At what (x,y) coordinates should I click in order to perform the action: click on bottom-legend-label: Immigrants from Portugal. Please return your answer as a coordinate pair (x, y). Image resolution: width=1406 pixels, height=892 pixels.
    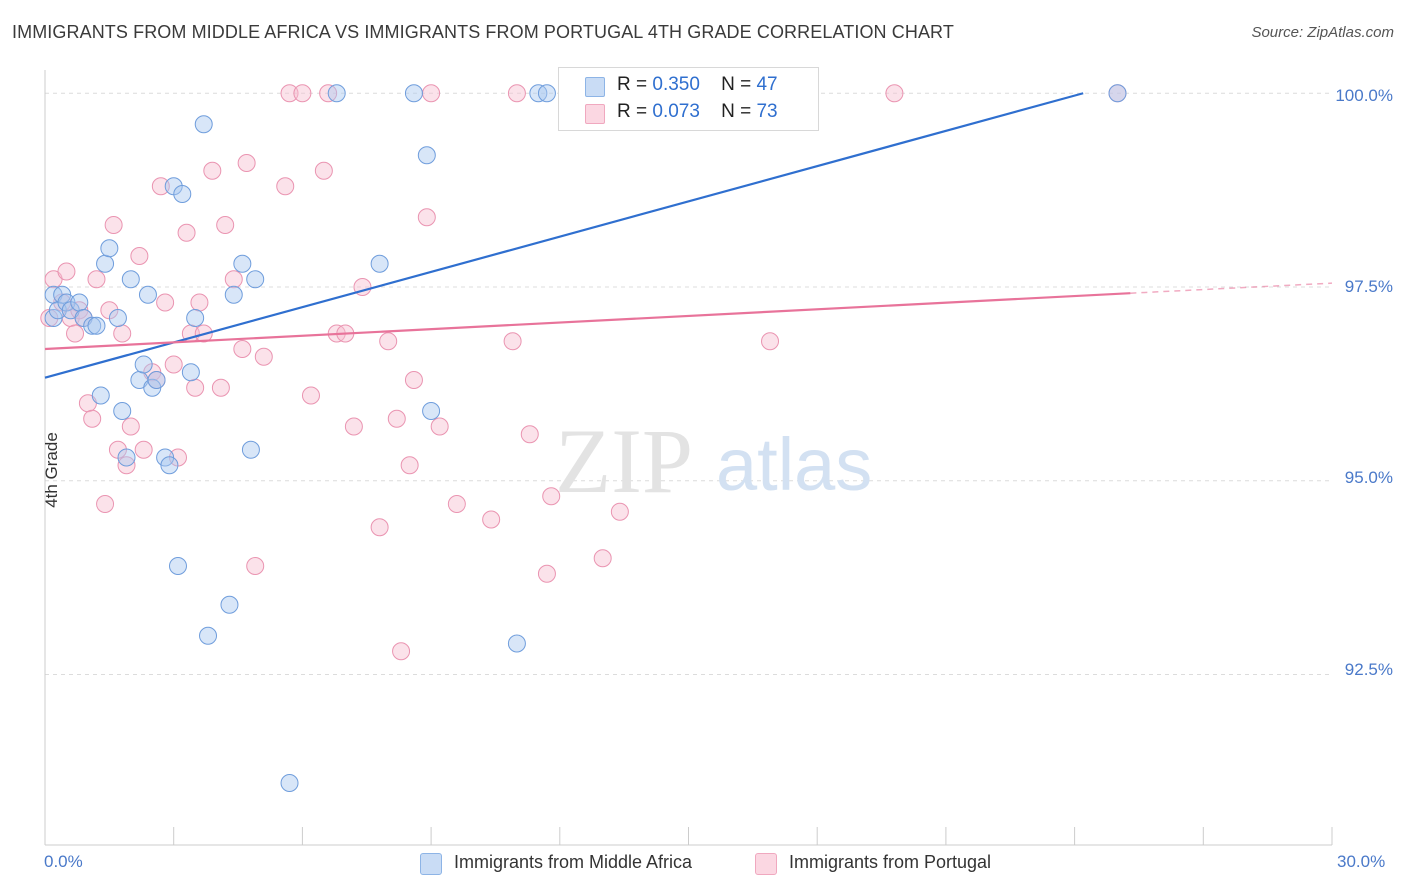
    Looking at the image, I should click on (890, 862).